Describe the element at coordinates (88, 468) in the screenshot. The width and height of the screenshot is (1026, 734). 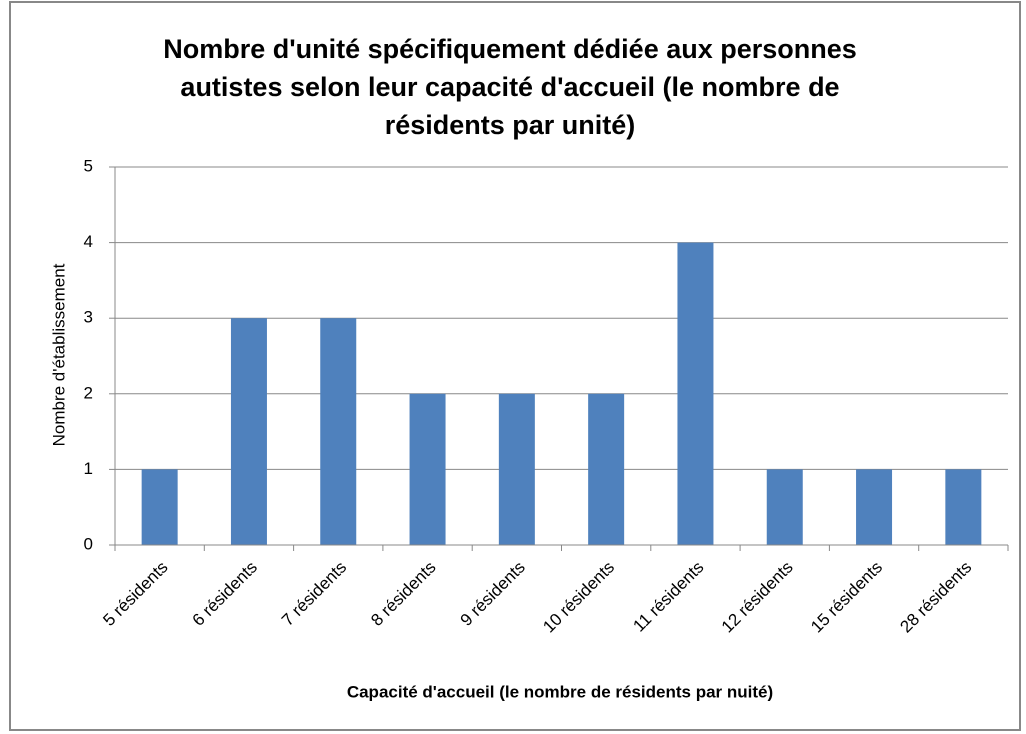
I see `y-tick-label: 1` at that location.